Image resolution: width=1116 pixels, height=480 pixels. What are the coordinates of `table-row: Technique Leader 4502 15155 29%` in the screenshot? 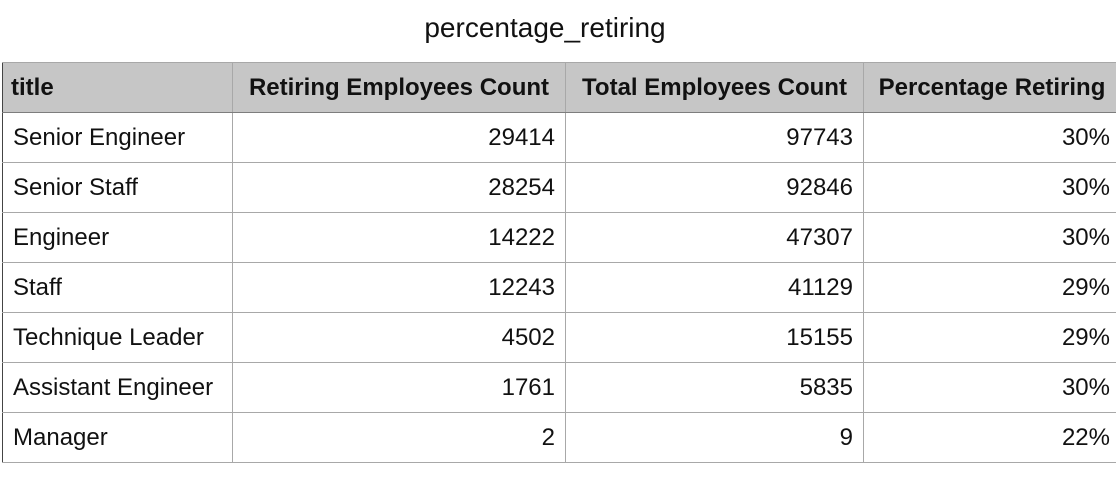 It's located at (559, 337).